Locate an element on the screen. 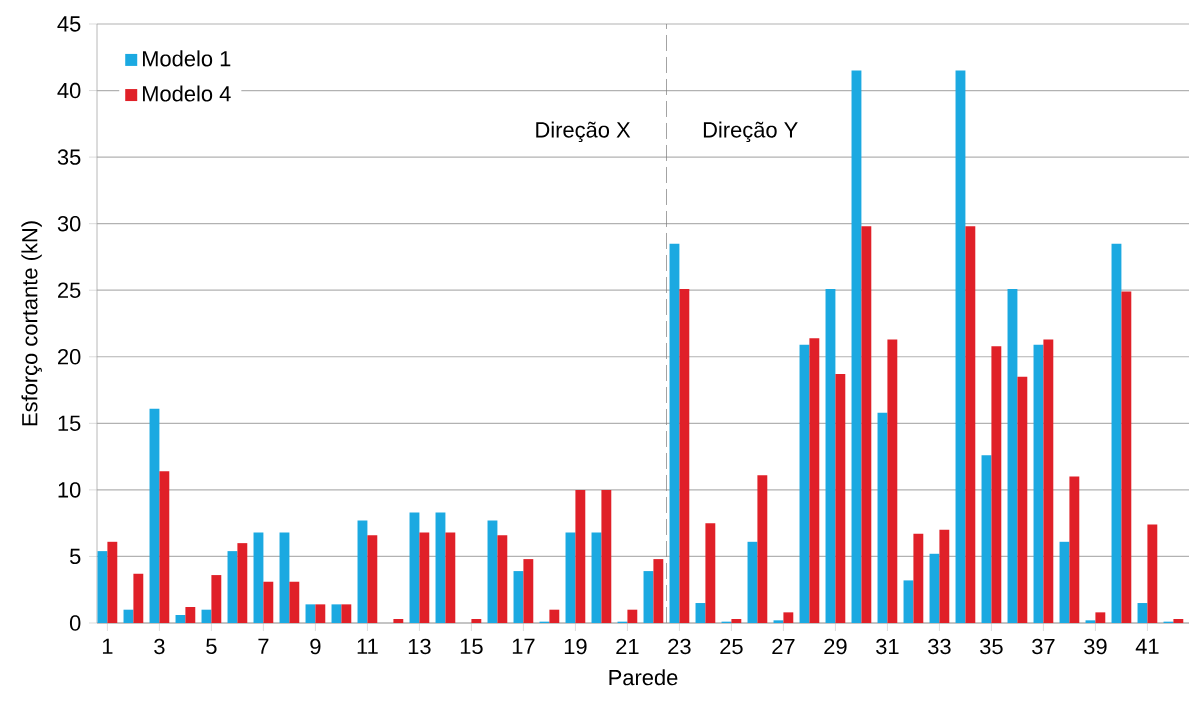  x-tick-label: 17 is located at coordinates (523, 646).